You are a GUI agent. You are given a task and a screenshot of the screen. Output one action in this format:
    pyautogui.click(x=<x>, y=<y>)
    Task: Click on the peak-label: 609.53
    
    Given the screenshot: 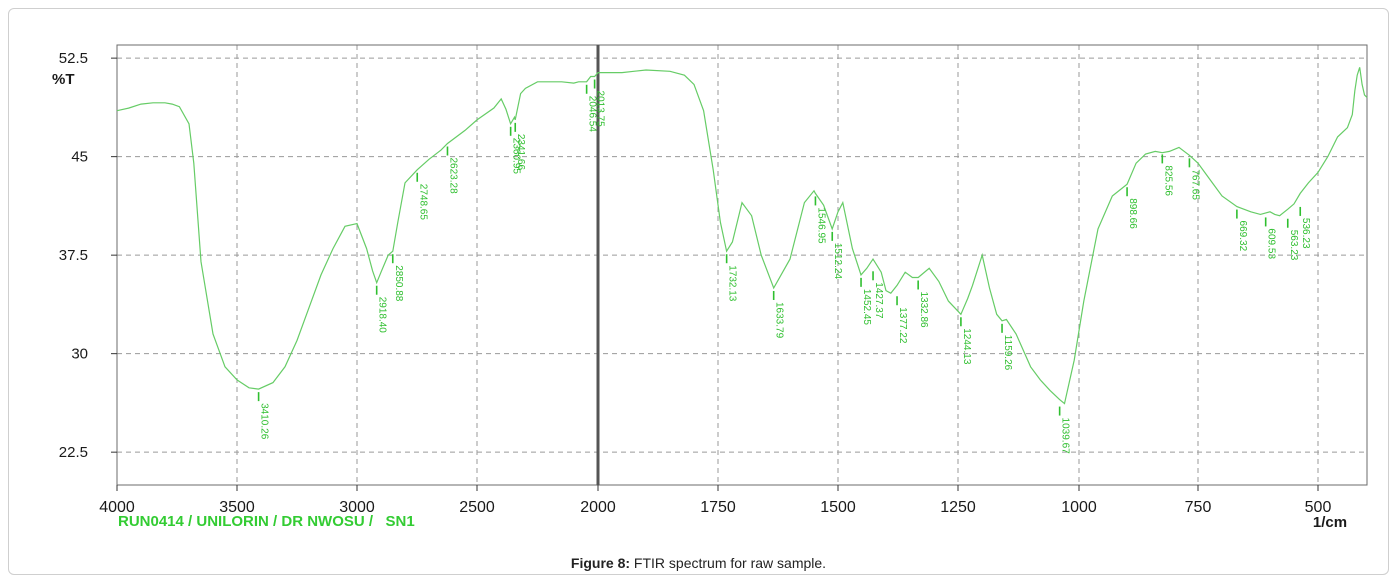 What is the action you would take?
    pyautogui.click(x=1271, y=243)
    